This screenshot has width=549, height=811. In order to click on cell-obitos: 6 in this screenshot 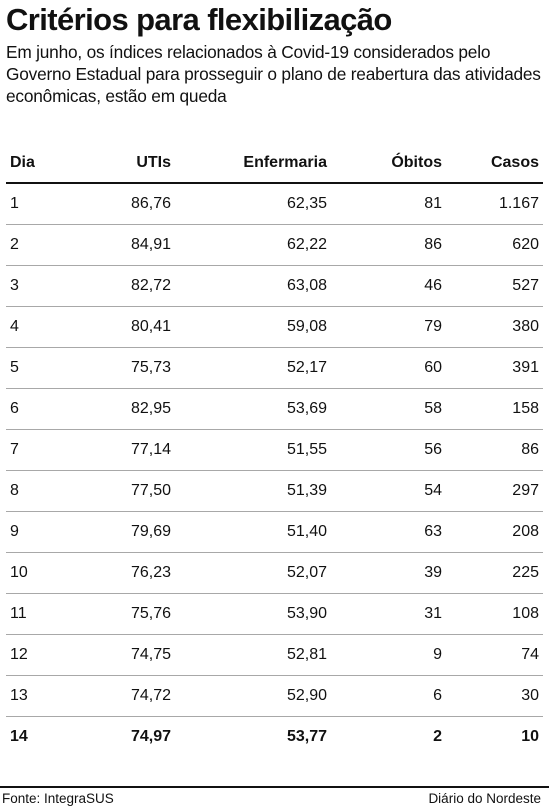, I will do `click(388, 696)`.